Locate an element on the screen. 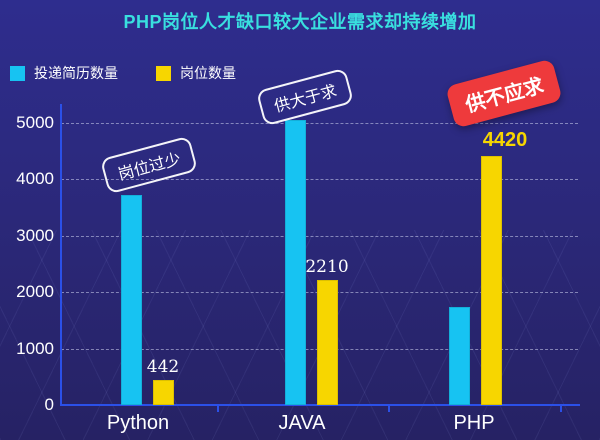  legend-label-positions: 岗位数量 is located at coordinates (208, 73).